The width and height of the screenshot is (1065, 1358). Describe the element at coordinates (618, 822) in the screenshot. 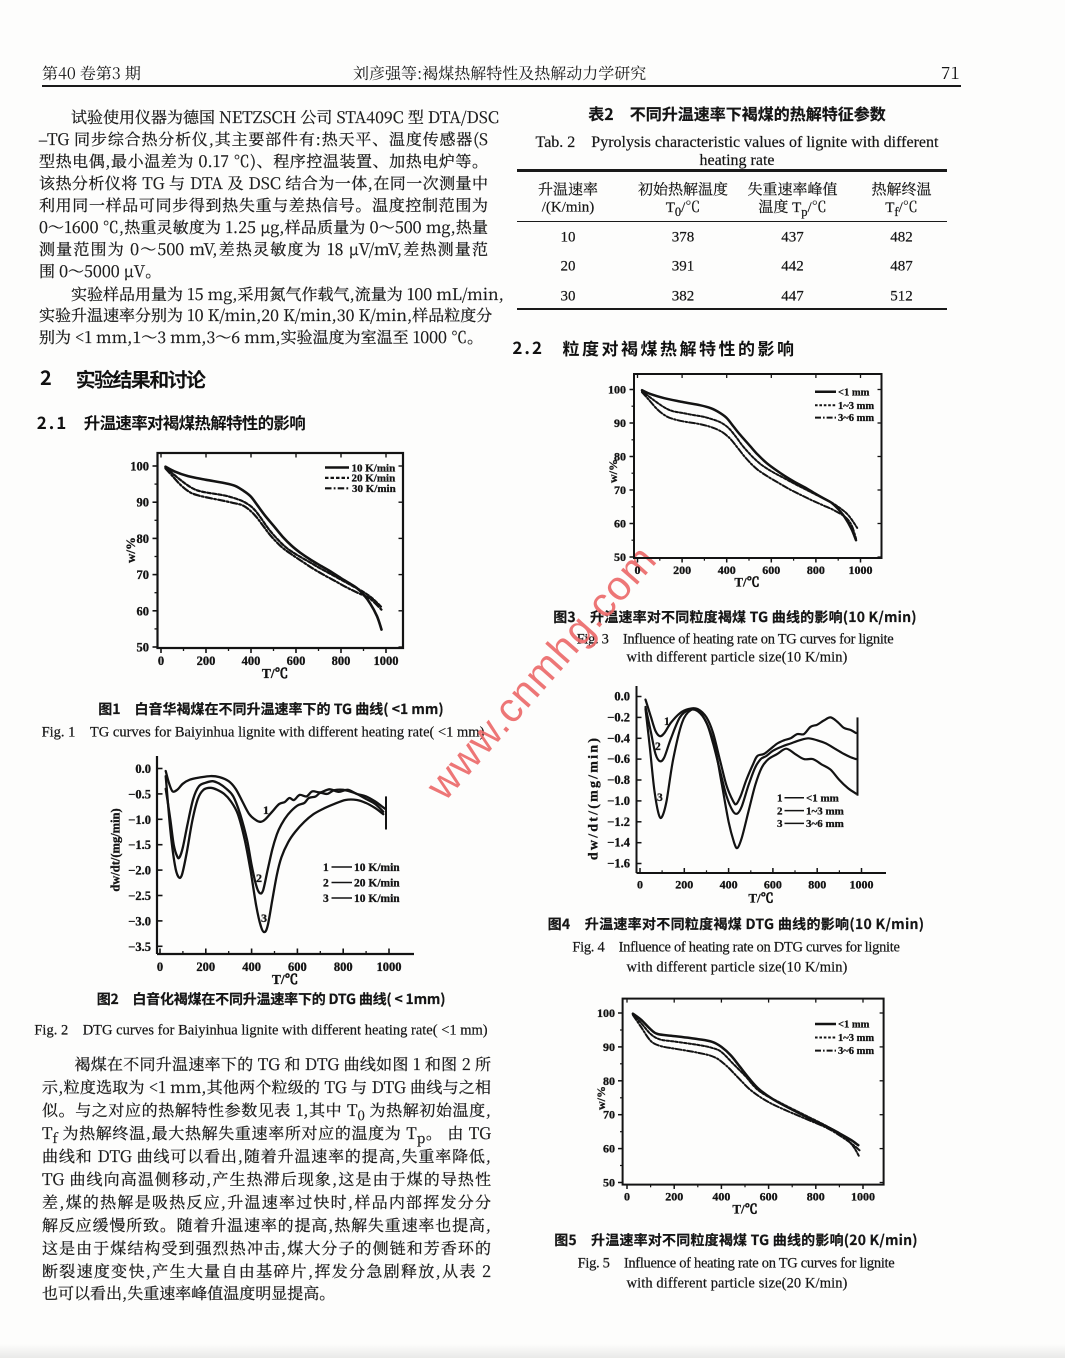

I see `svg-text: −1.2` at that location.